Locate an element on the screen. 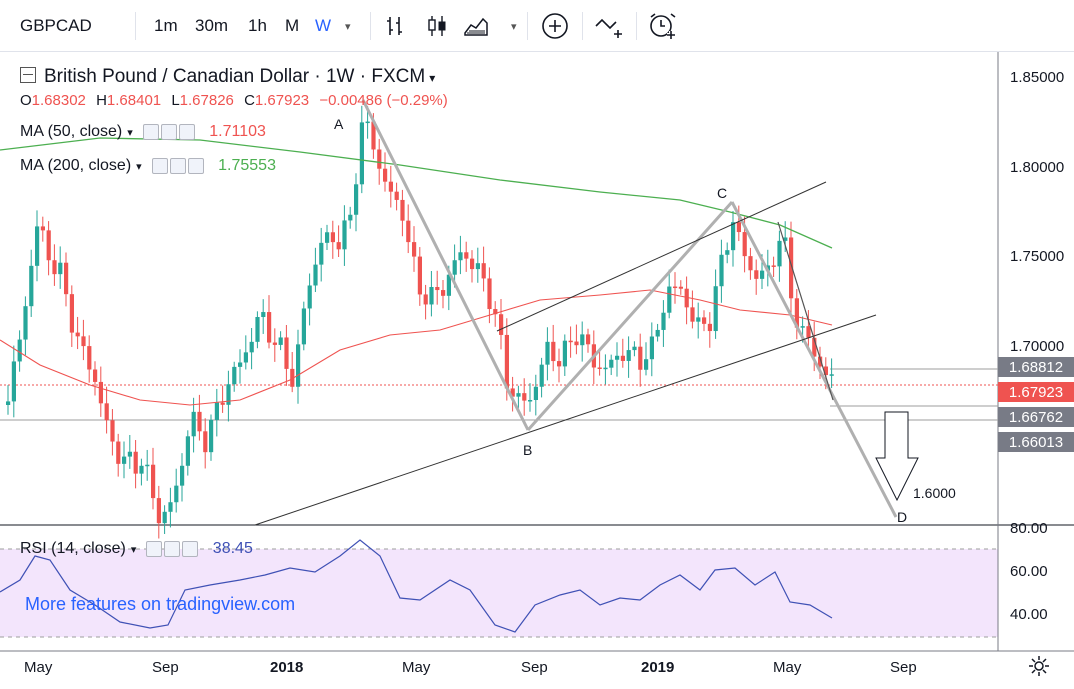  interval-week-button: W is located at coordinates (323, 25).